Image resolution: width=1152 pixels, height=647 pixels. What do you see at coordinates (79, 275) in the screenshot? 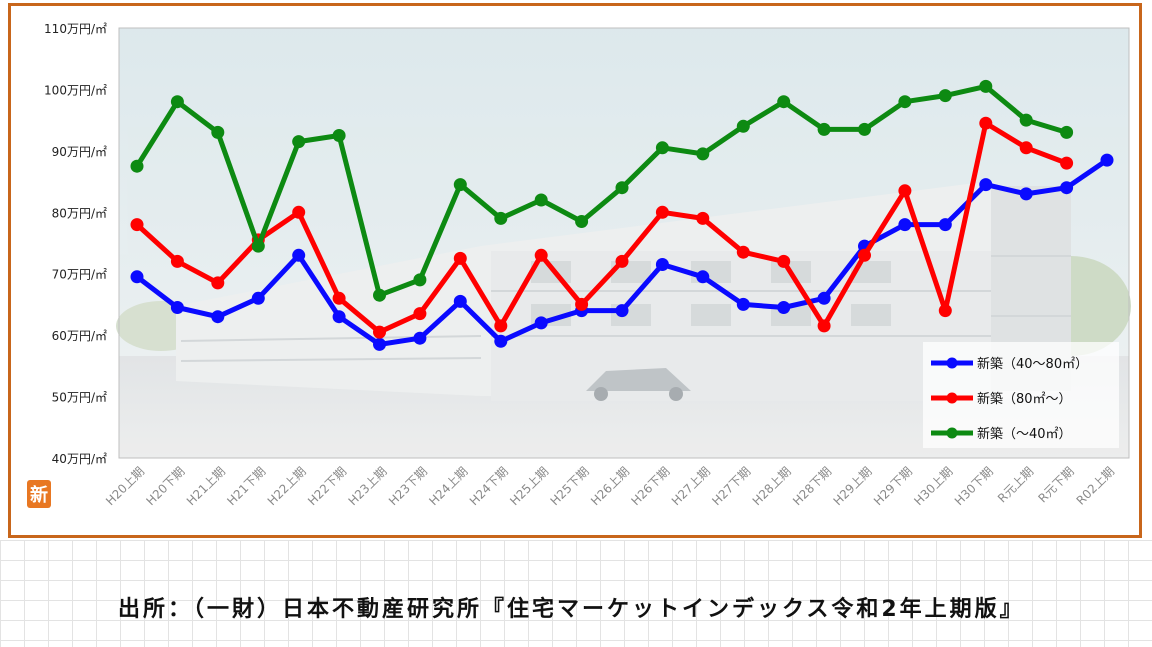
I see `y-tick-label: 70万円/㎡` at bounding box center [79, 275].